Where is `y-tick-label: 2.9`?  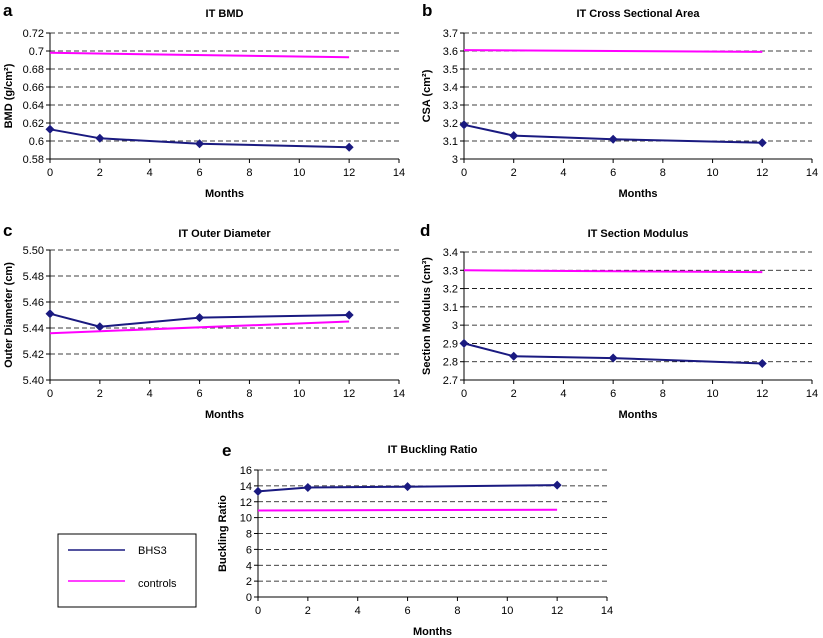
y-tick-label: 2.9 is located at coordinates (450, 344).